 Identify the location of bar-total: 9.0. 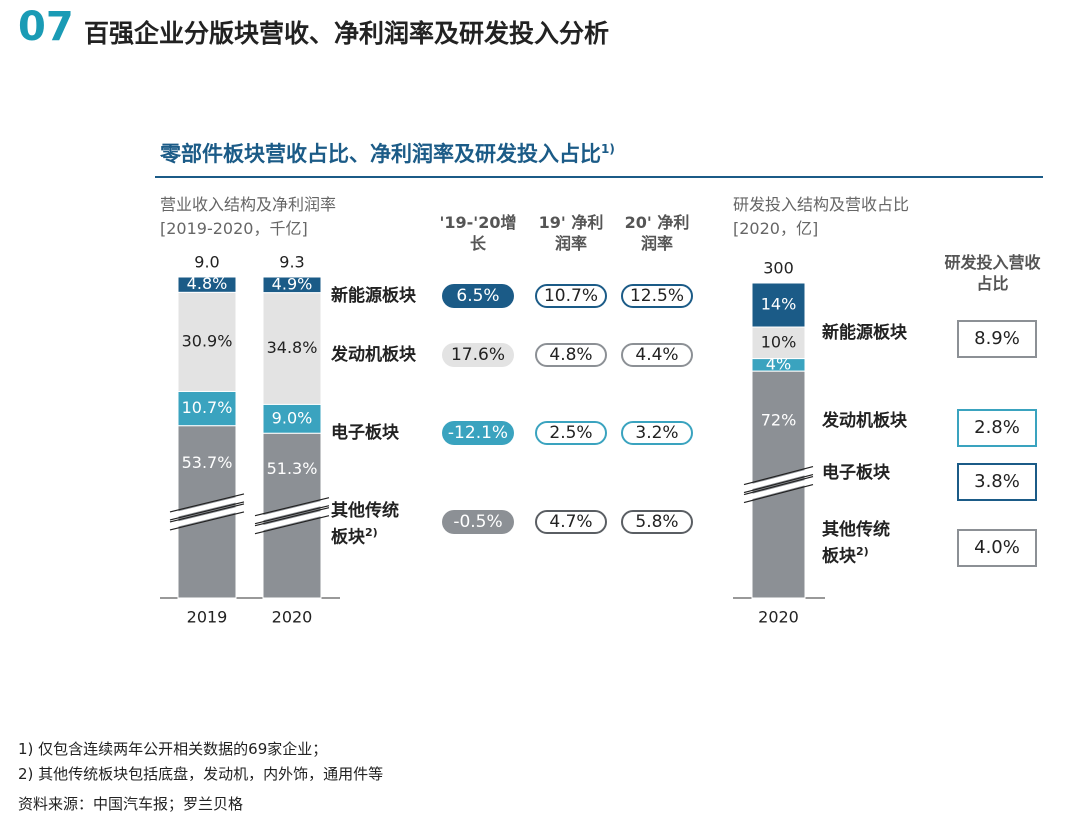
(206, 262).